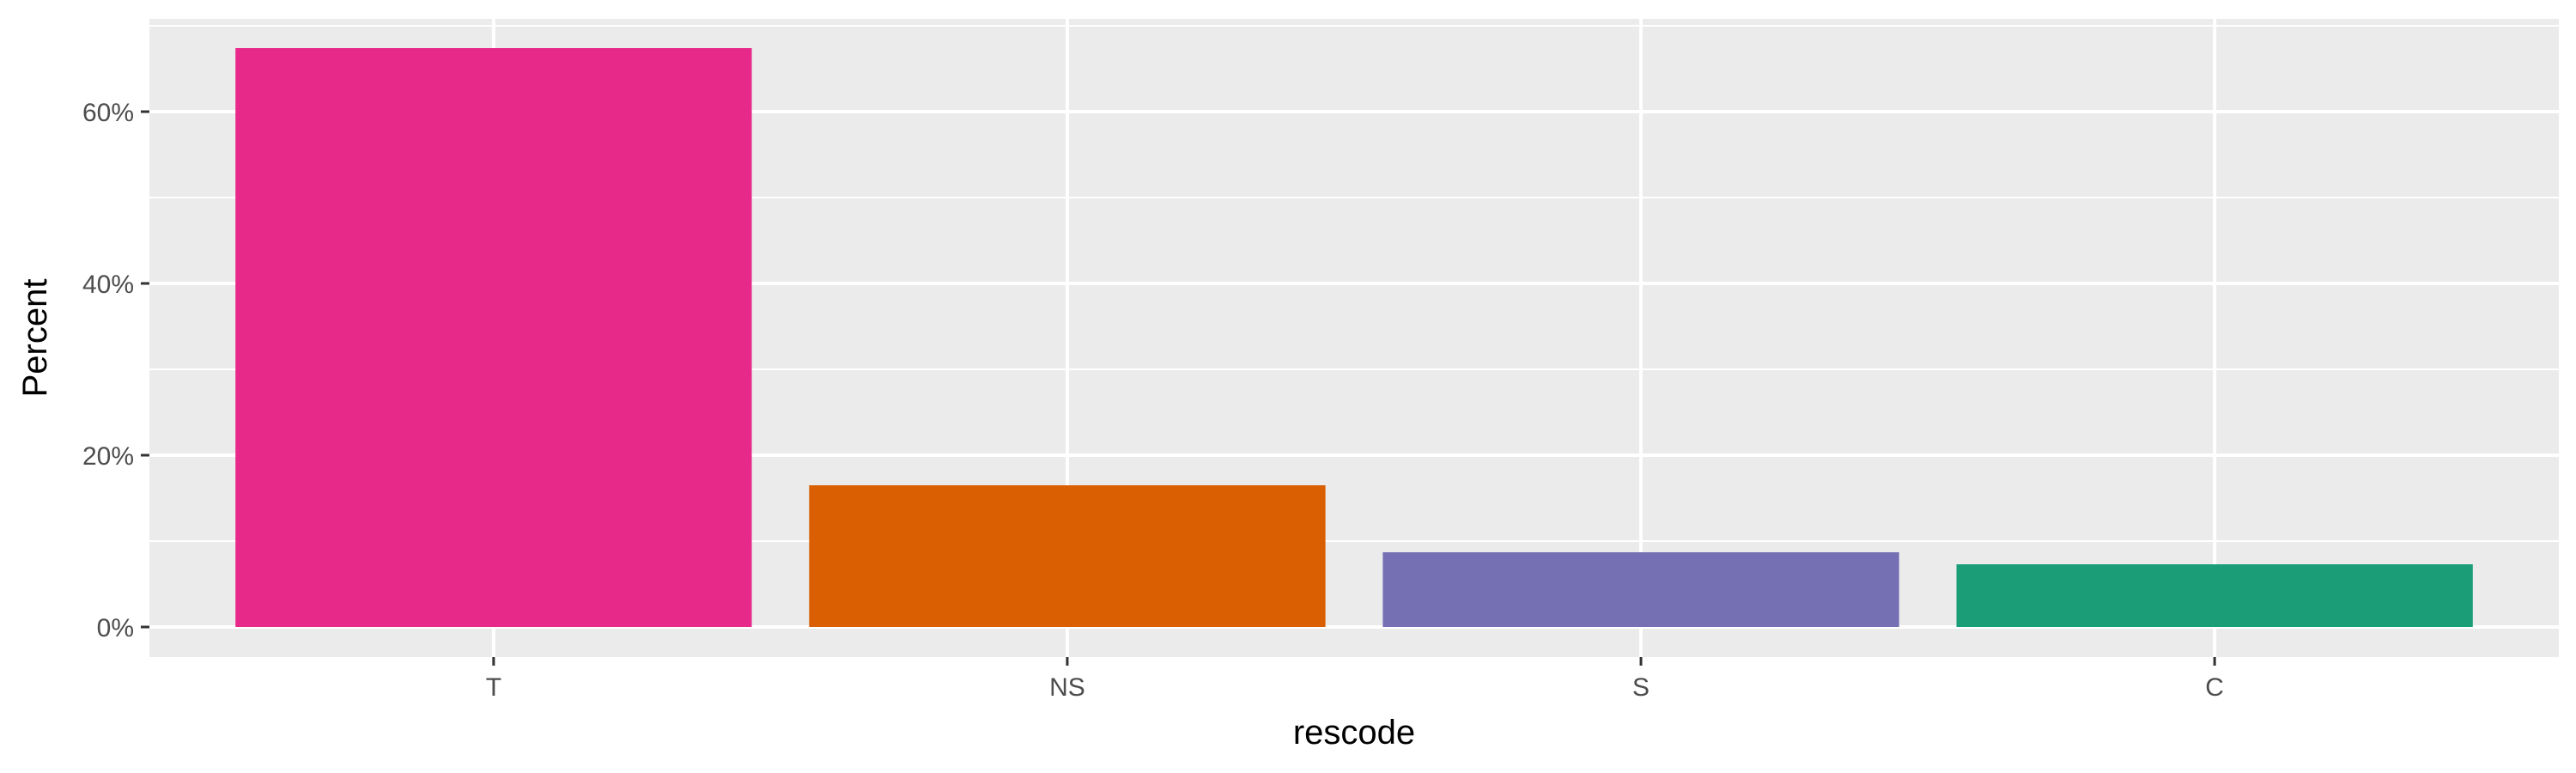 The image size is (2576, 773). Describe the element at coordinates (116, 628) in the screenshot. I see `y-tick-label: 0%` at that location.